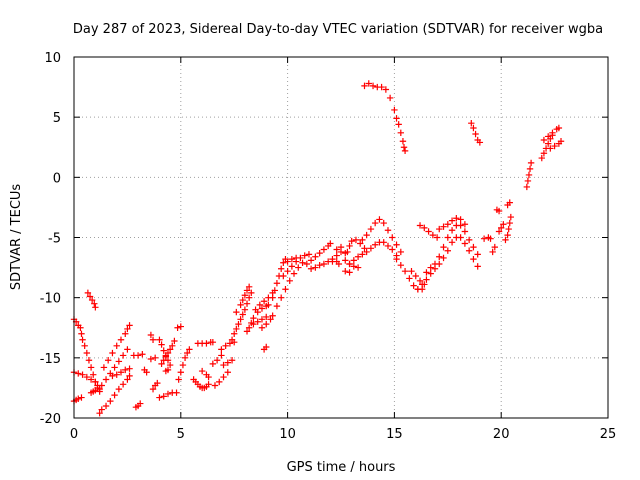  Describe the element at coordinates (382, 236) in the screenshot. I see `series-late-f` at that location.